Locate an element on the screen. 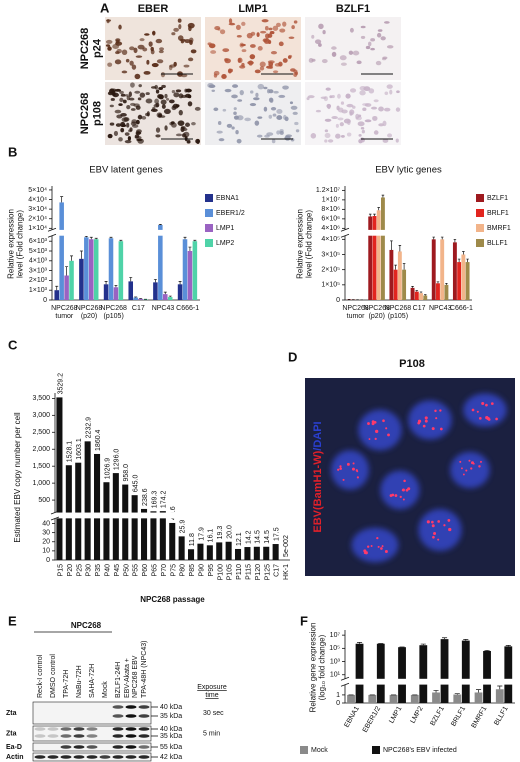 The height and width of the screenshot is (762, 520). y-tick-label: 3×10⁵ is located at coordinates (330, 254).